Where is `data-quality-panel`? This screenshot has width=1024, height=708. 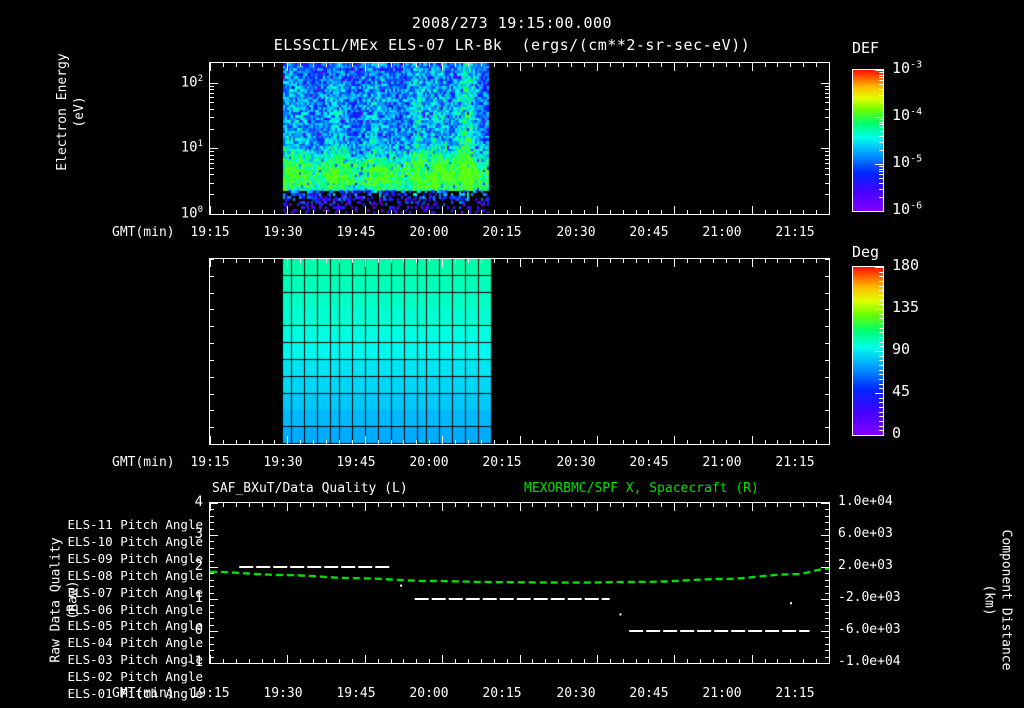 data-quality-panel is located at coordinates (519, 583).